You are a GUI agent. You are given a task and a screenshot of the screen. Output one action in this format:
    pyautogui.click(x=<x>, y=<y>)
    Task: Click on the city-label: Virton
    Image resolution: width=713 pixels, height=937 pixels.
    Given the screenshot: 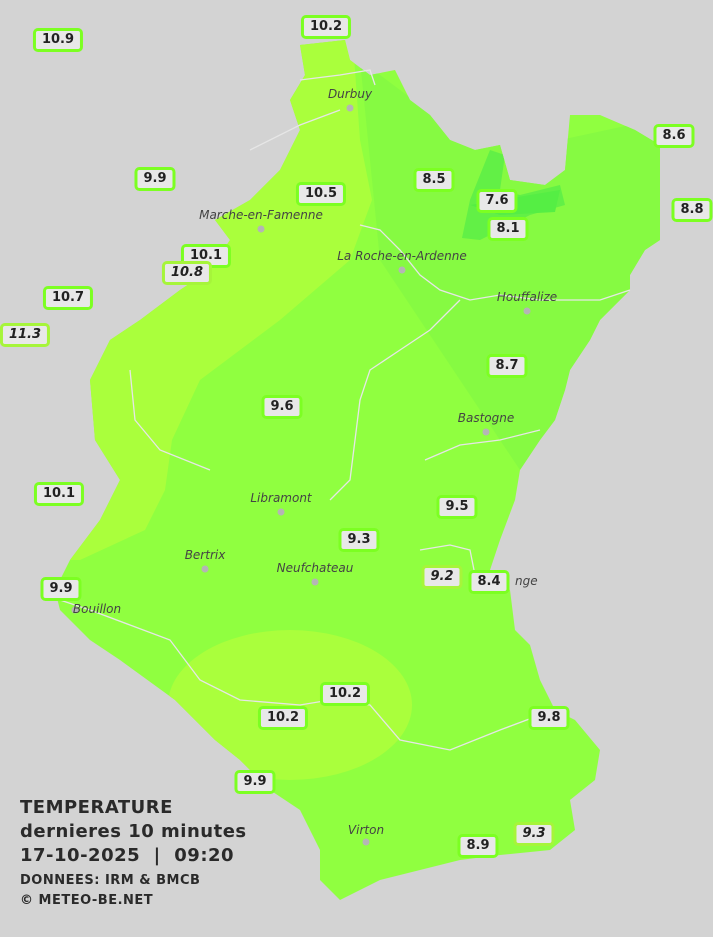 What is the action you would take?
    pyautogui.click(x=366, y=830)
    